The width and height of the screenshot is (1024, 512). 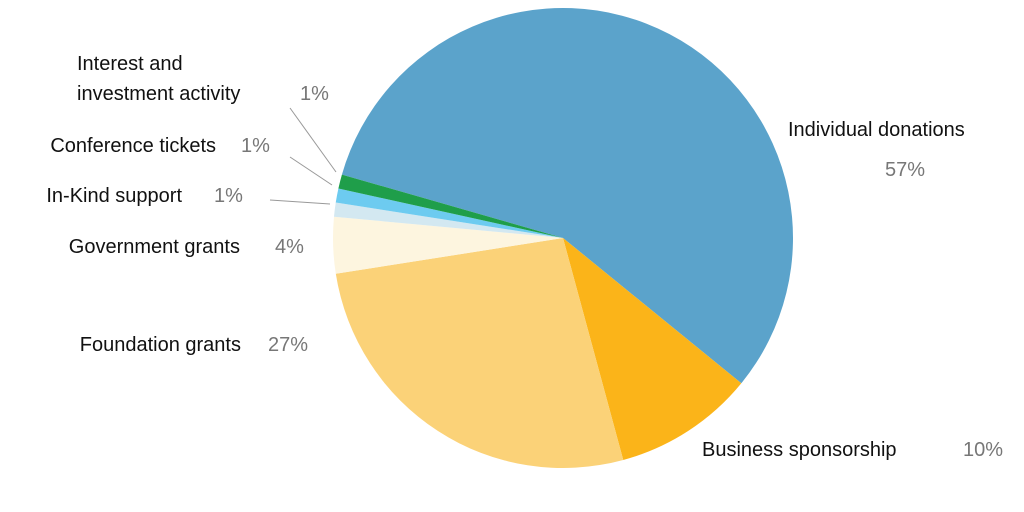 What do you see at coordinates (159, 79) in the screenshot?
I see `slice-label: Interest and investment activity` at bounding box center [159, 79].